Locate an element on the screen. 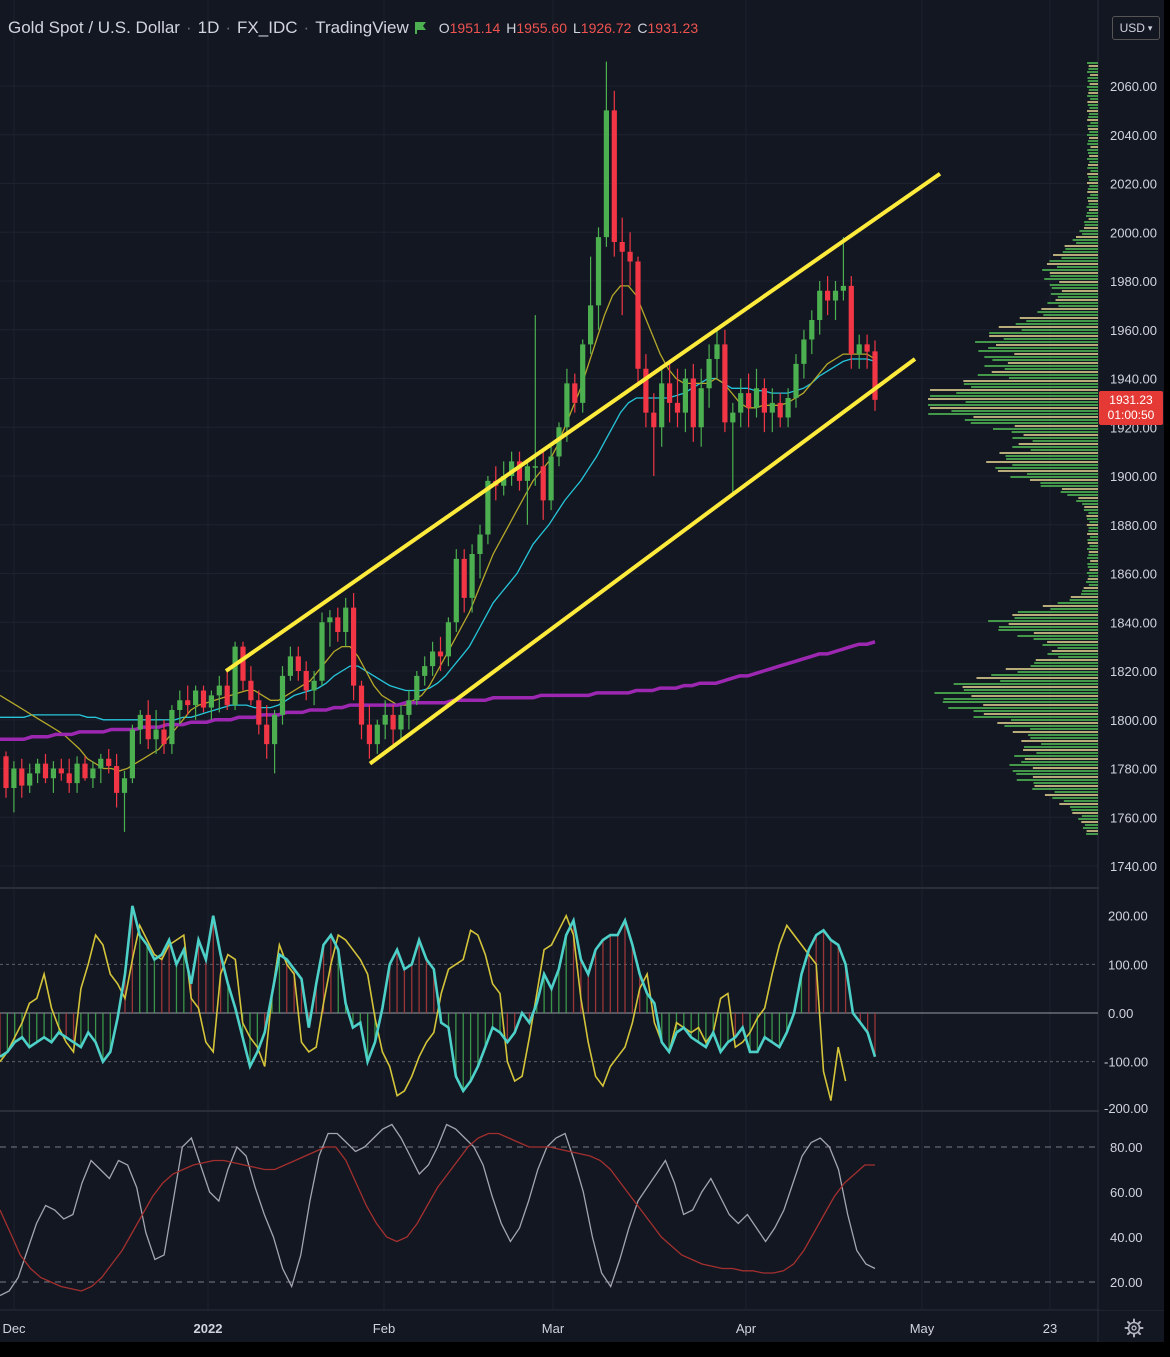 The height and width of the screenshot is (1357, 1170). time-tick-label: 23 is located at coordinates (1050, 1328).